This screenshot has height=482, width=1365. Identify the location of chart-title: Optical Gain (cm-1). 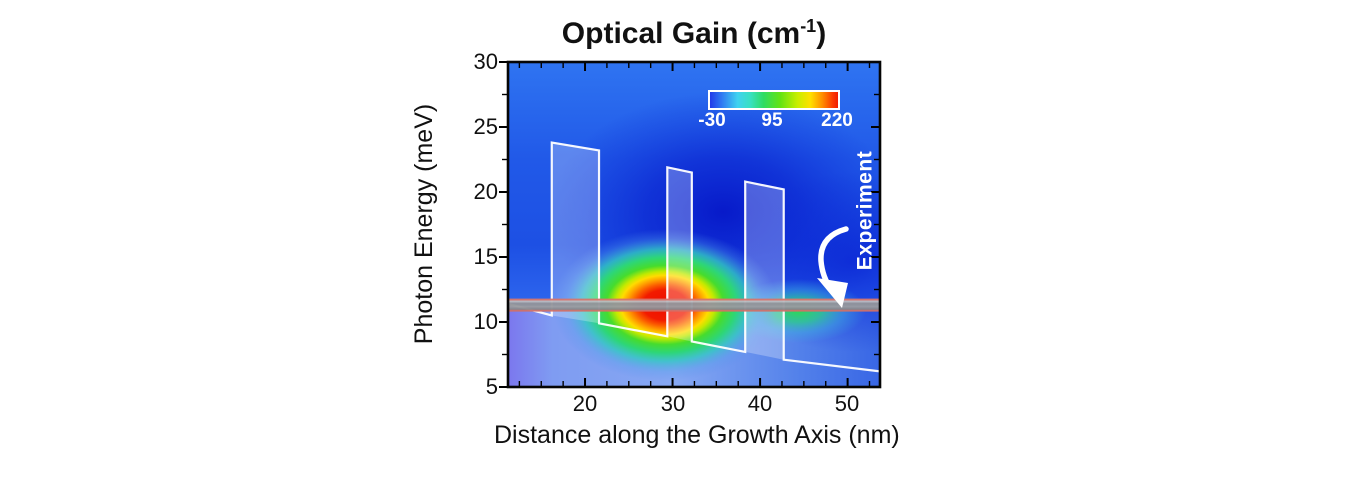
(694, 33).